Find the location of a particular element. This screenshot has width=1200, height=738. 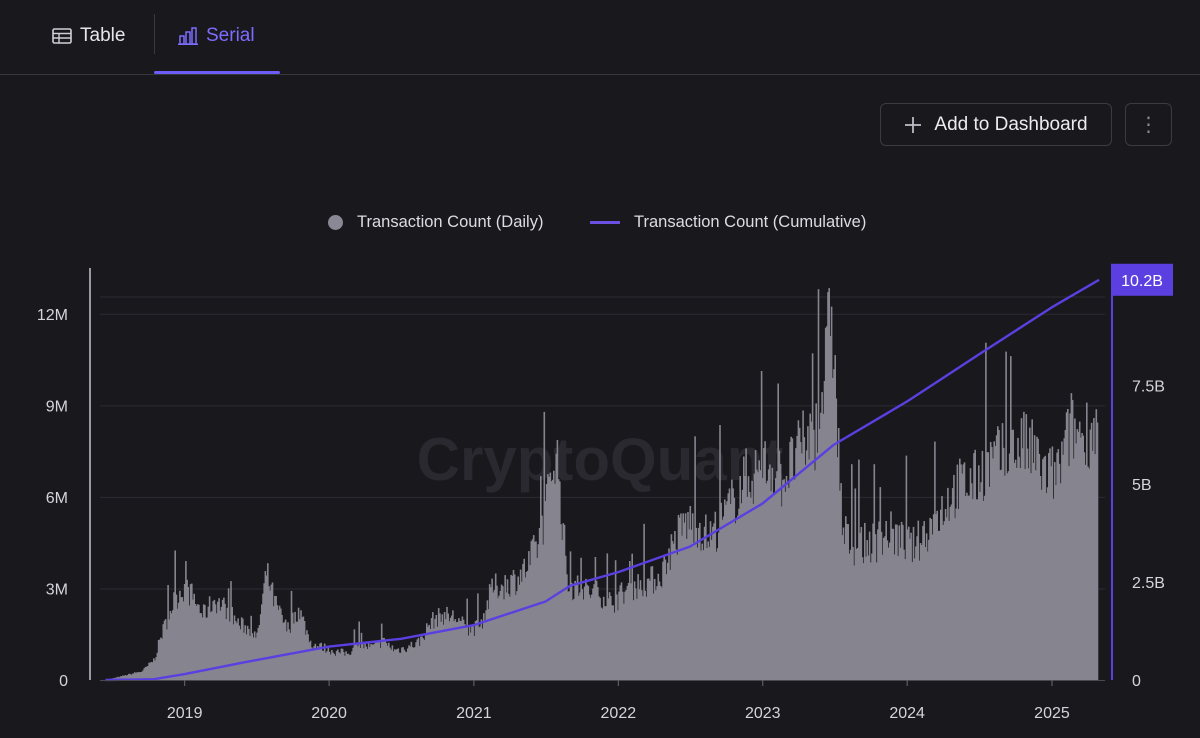

legend-cumulative-label: Transaction Count (Cumulative) is located at coordinates (750, 221).